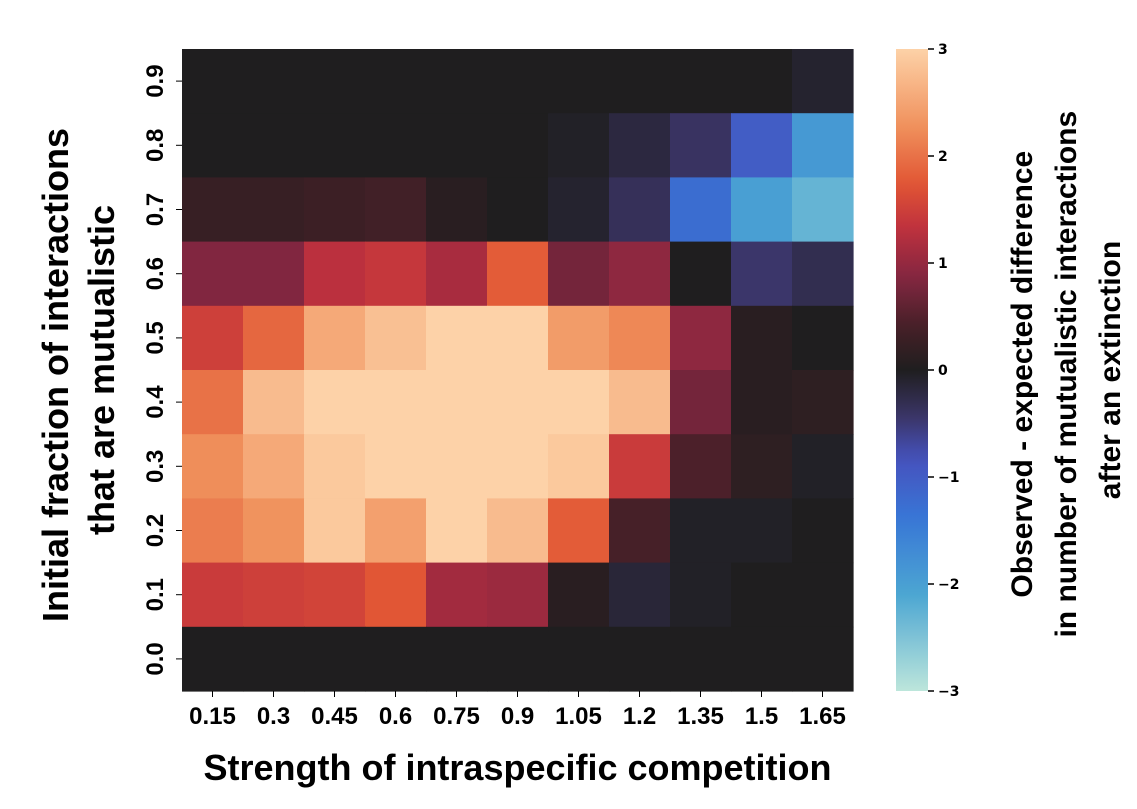 The width and height of the screenshot is (1137, 809). What do you see at coordinates (1110, 370) in the screenshot?
I see `colorbar-label-line-3: after an extinction` at bounding box center [1110, 370].